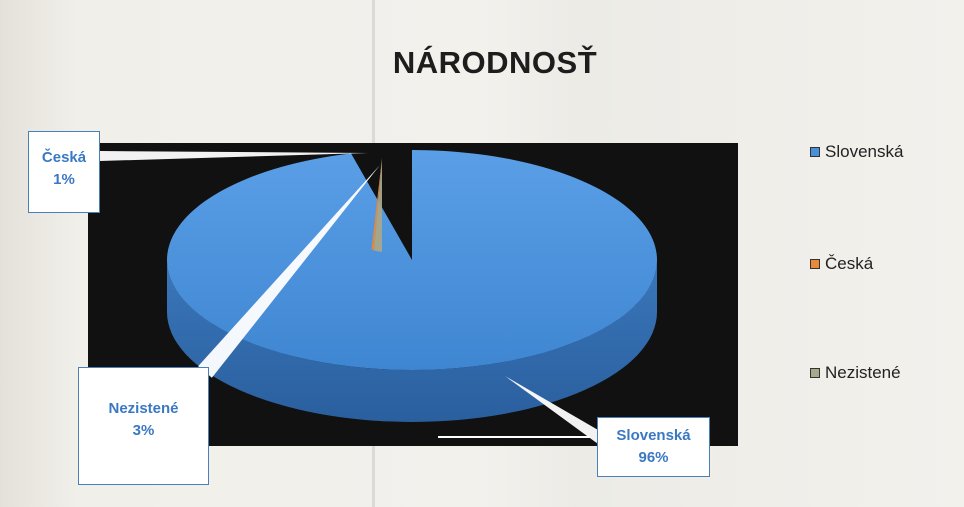  I want to click on legend-label-slovenska: Slovenská, so click(864, 151).